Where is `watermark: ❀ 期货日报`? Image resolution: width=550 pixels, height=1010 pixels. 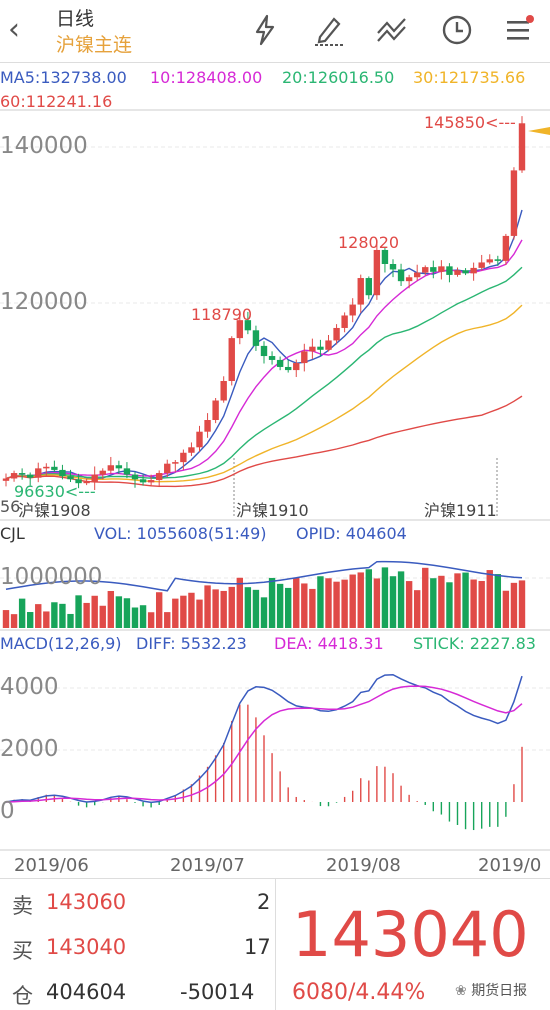
watermark: ❀ 期货日报 is located at coordinates (491, 990).